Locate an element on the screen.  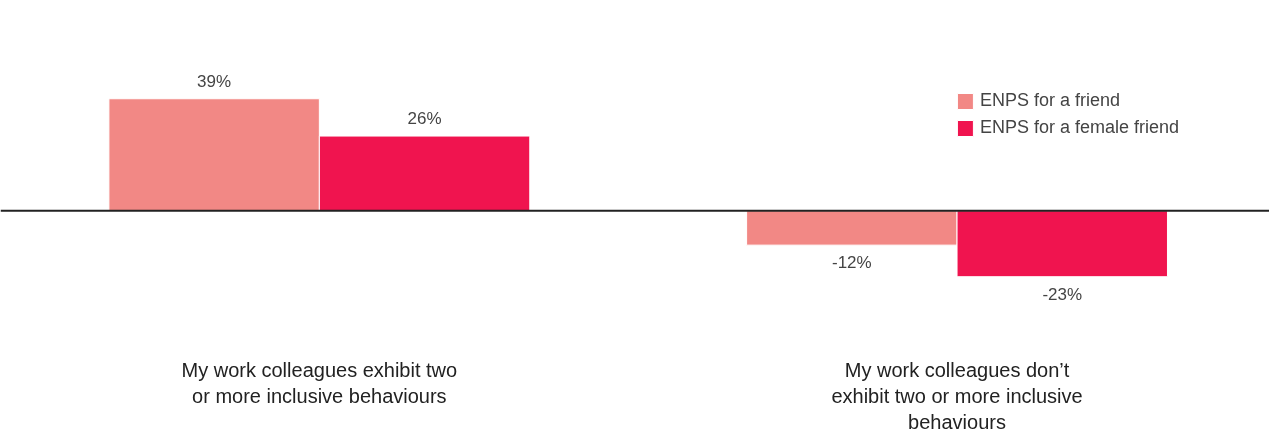
data-label: -12% is located at coordinates (851, 263).